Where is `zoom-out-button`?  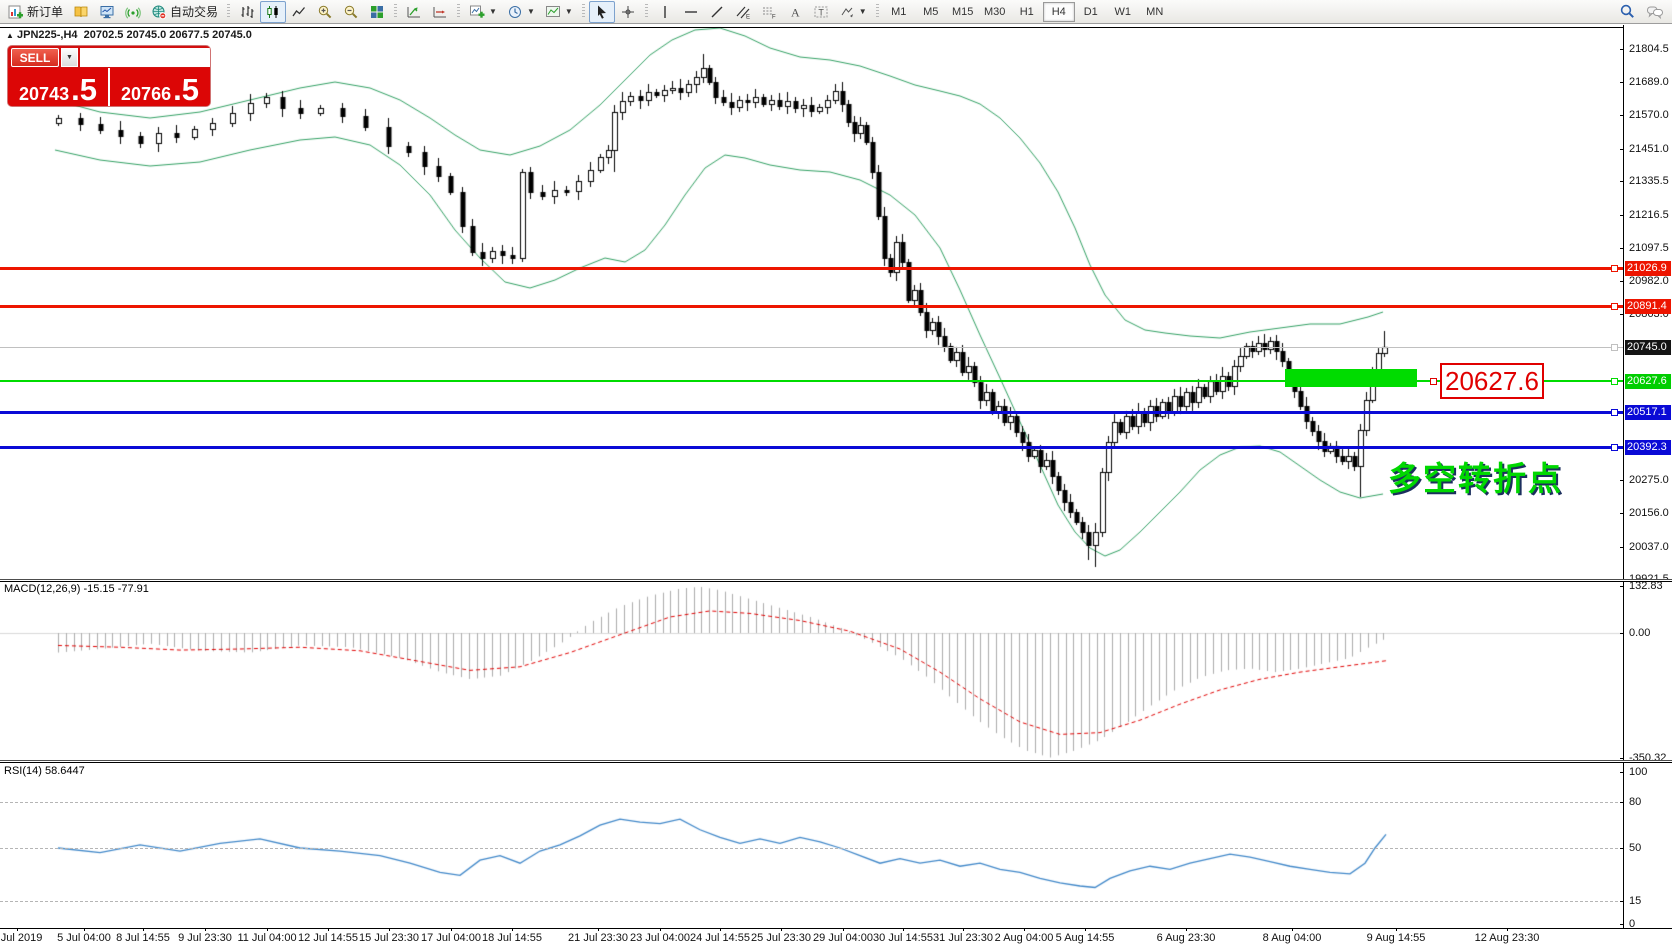 zoom-out-button is located at coordinates (351, 12).